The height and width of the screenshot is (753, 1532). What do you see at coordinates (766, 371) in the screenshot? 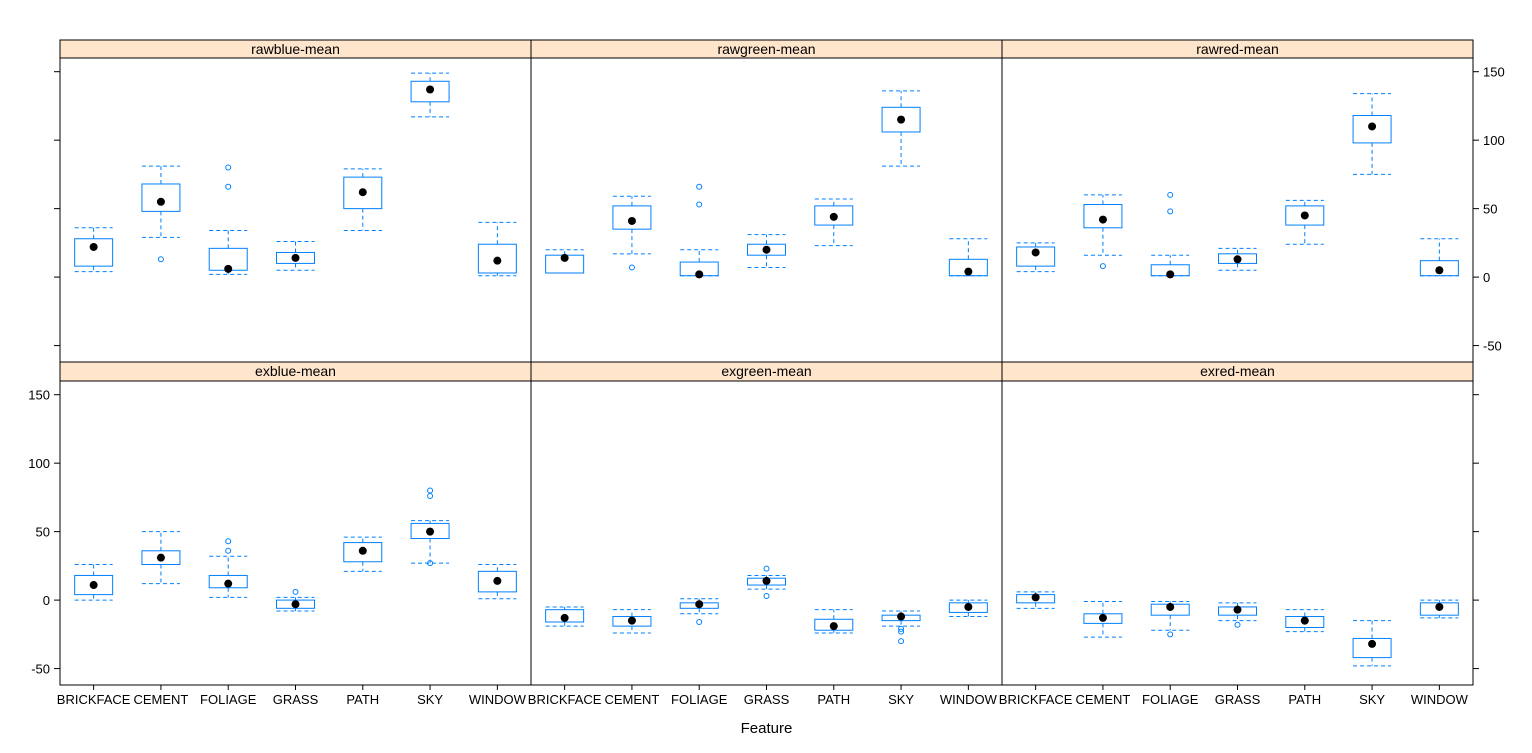
I see `panel-title: exgreen-mean` at bounding box center [766, 371].